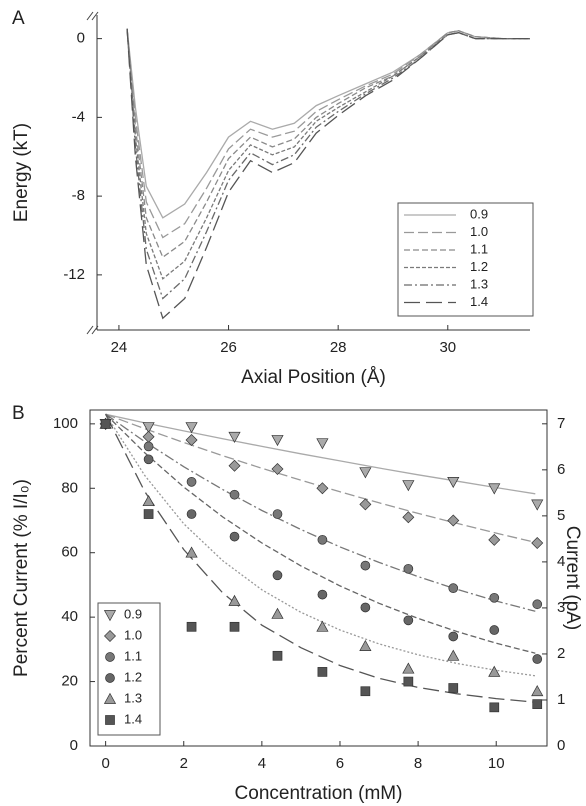 This screenshot has height=806, width=586. Describe the element at coordinates (69, 487) in the screenshot. I see `y-tick-label: 80` at that location.